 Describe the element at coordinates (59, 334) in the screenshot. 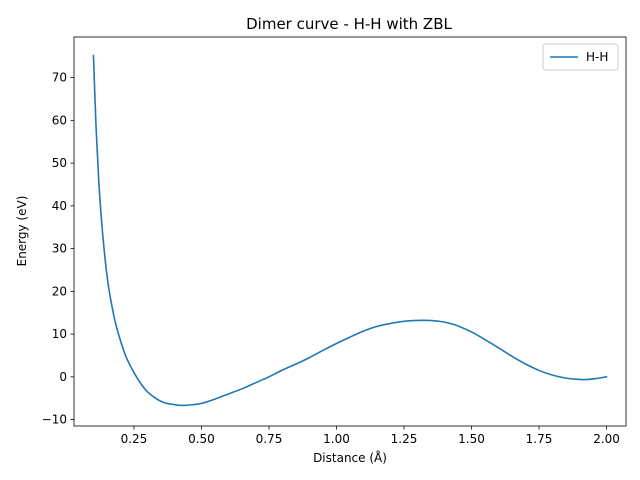

I see `y-tick-label-2: 10` at that location.